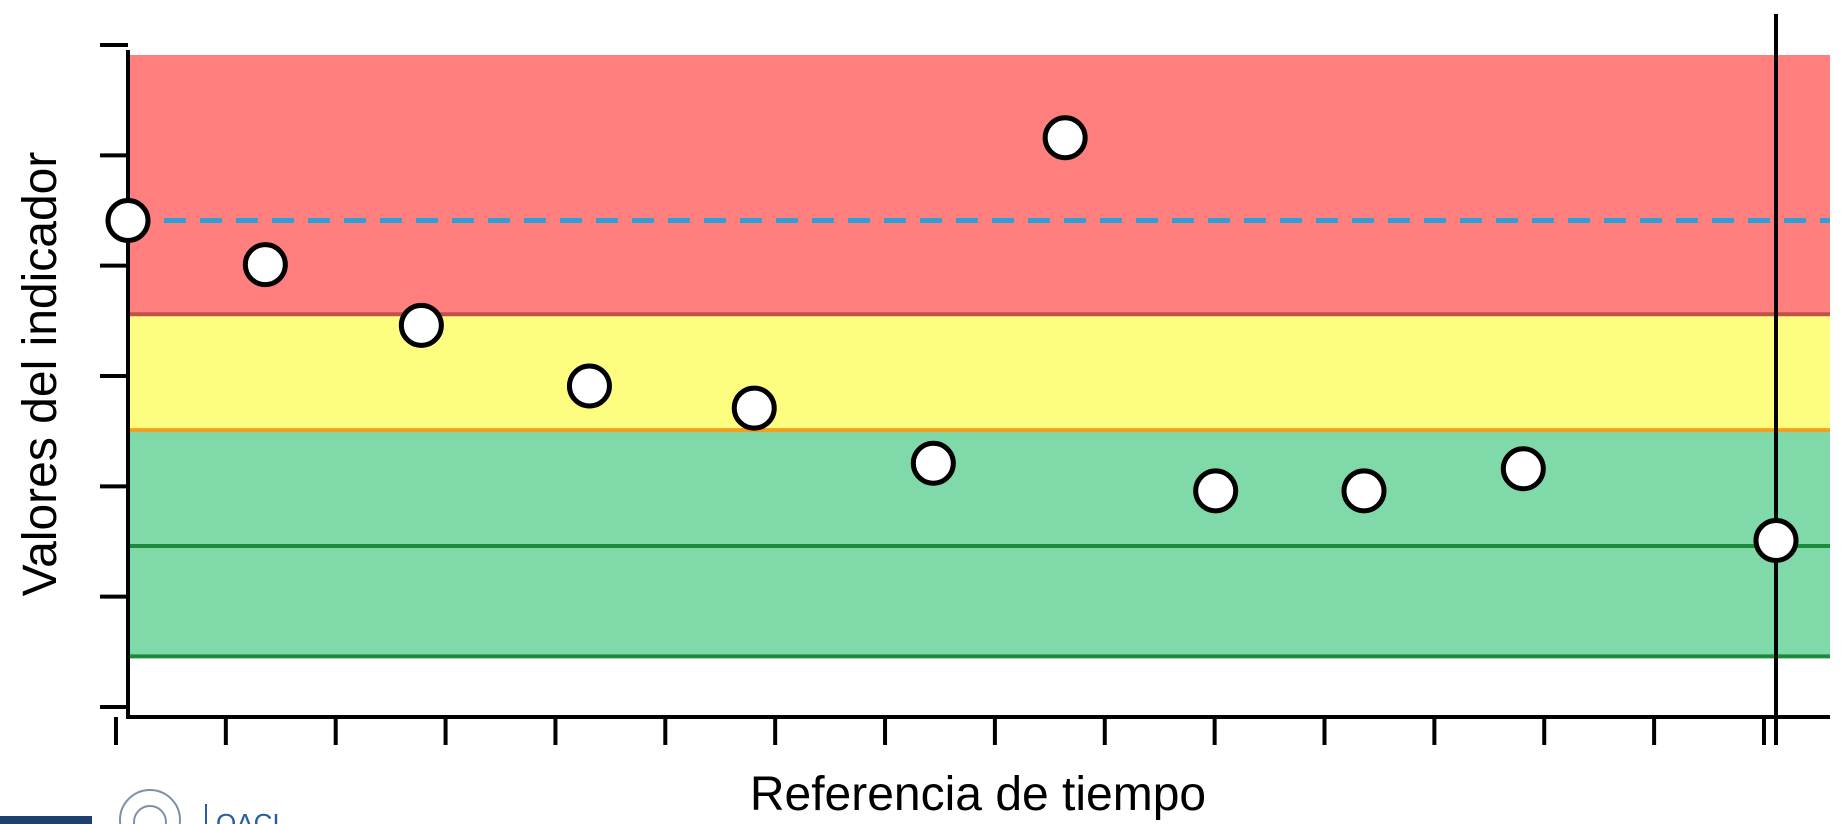 The width and height of the screenshot is (1846, 824). What do you see at coordinates (248, 816) in the screenshot?
I see `logo-text: OACI` at bounding box center [248, 816].